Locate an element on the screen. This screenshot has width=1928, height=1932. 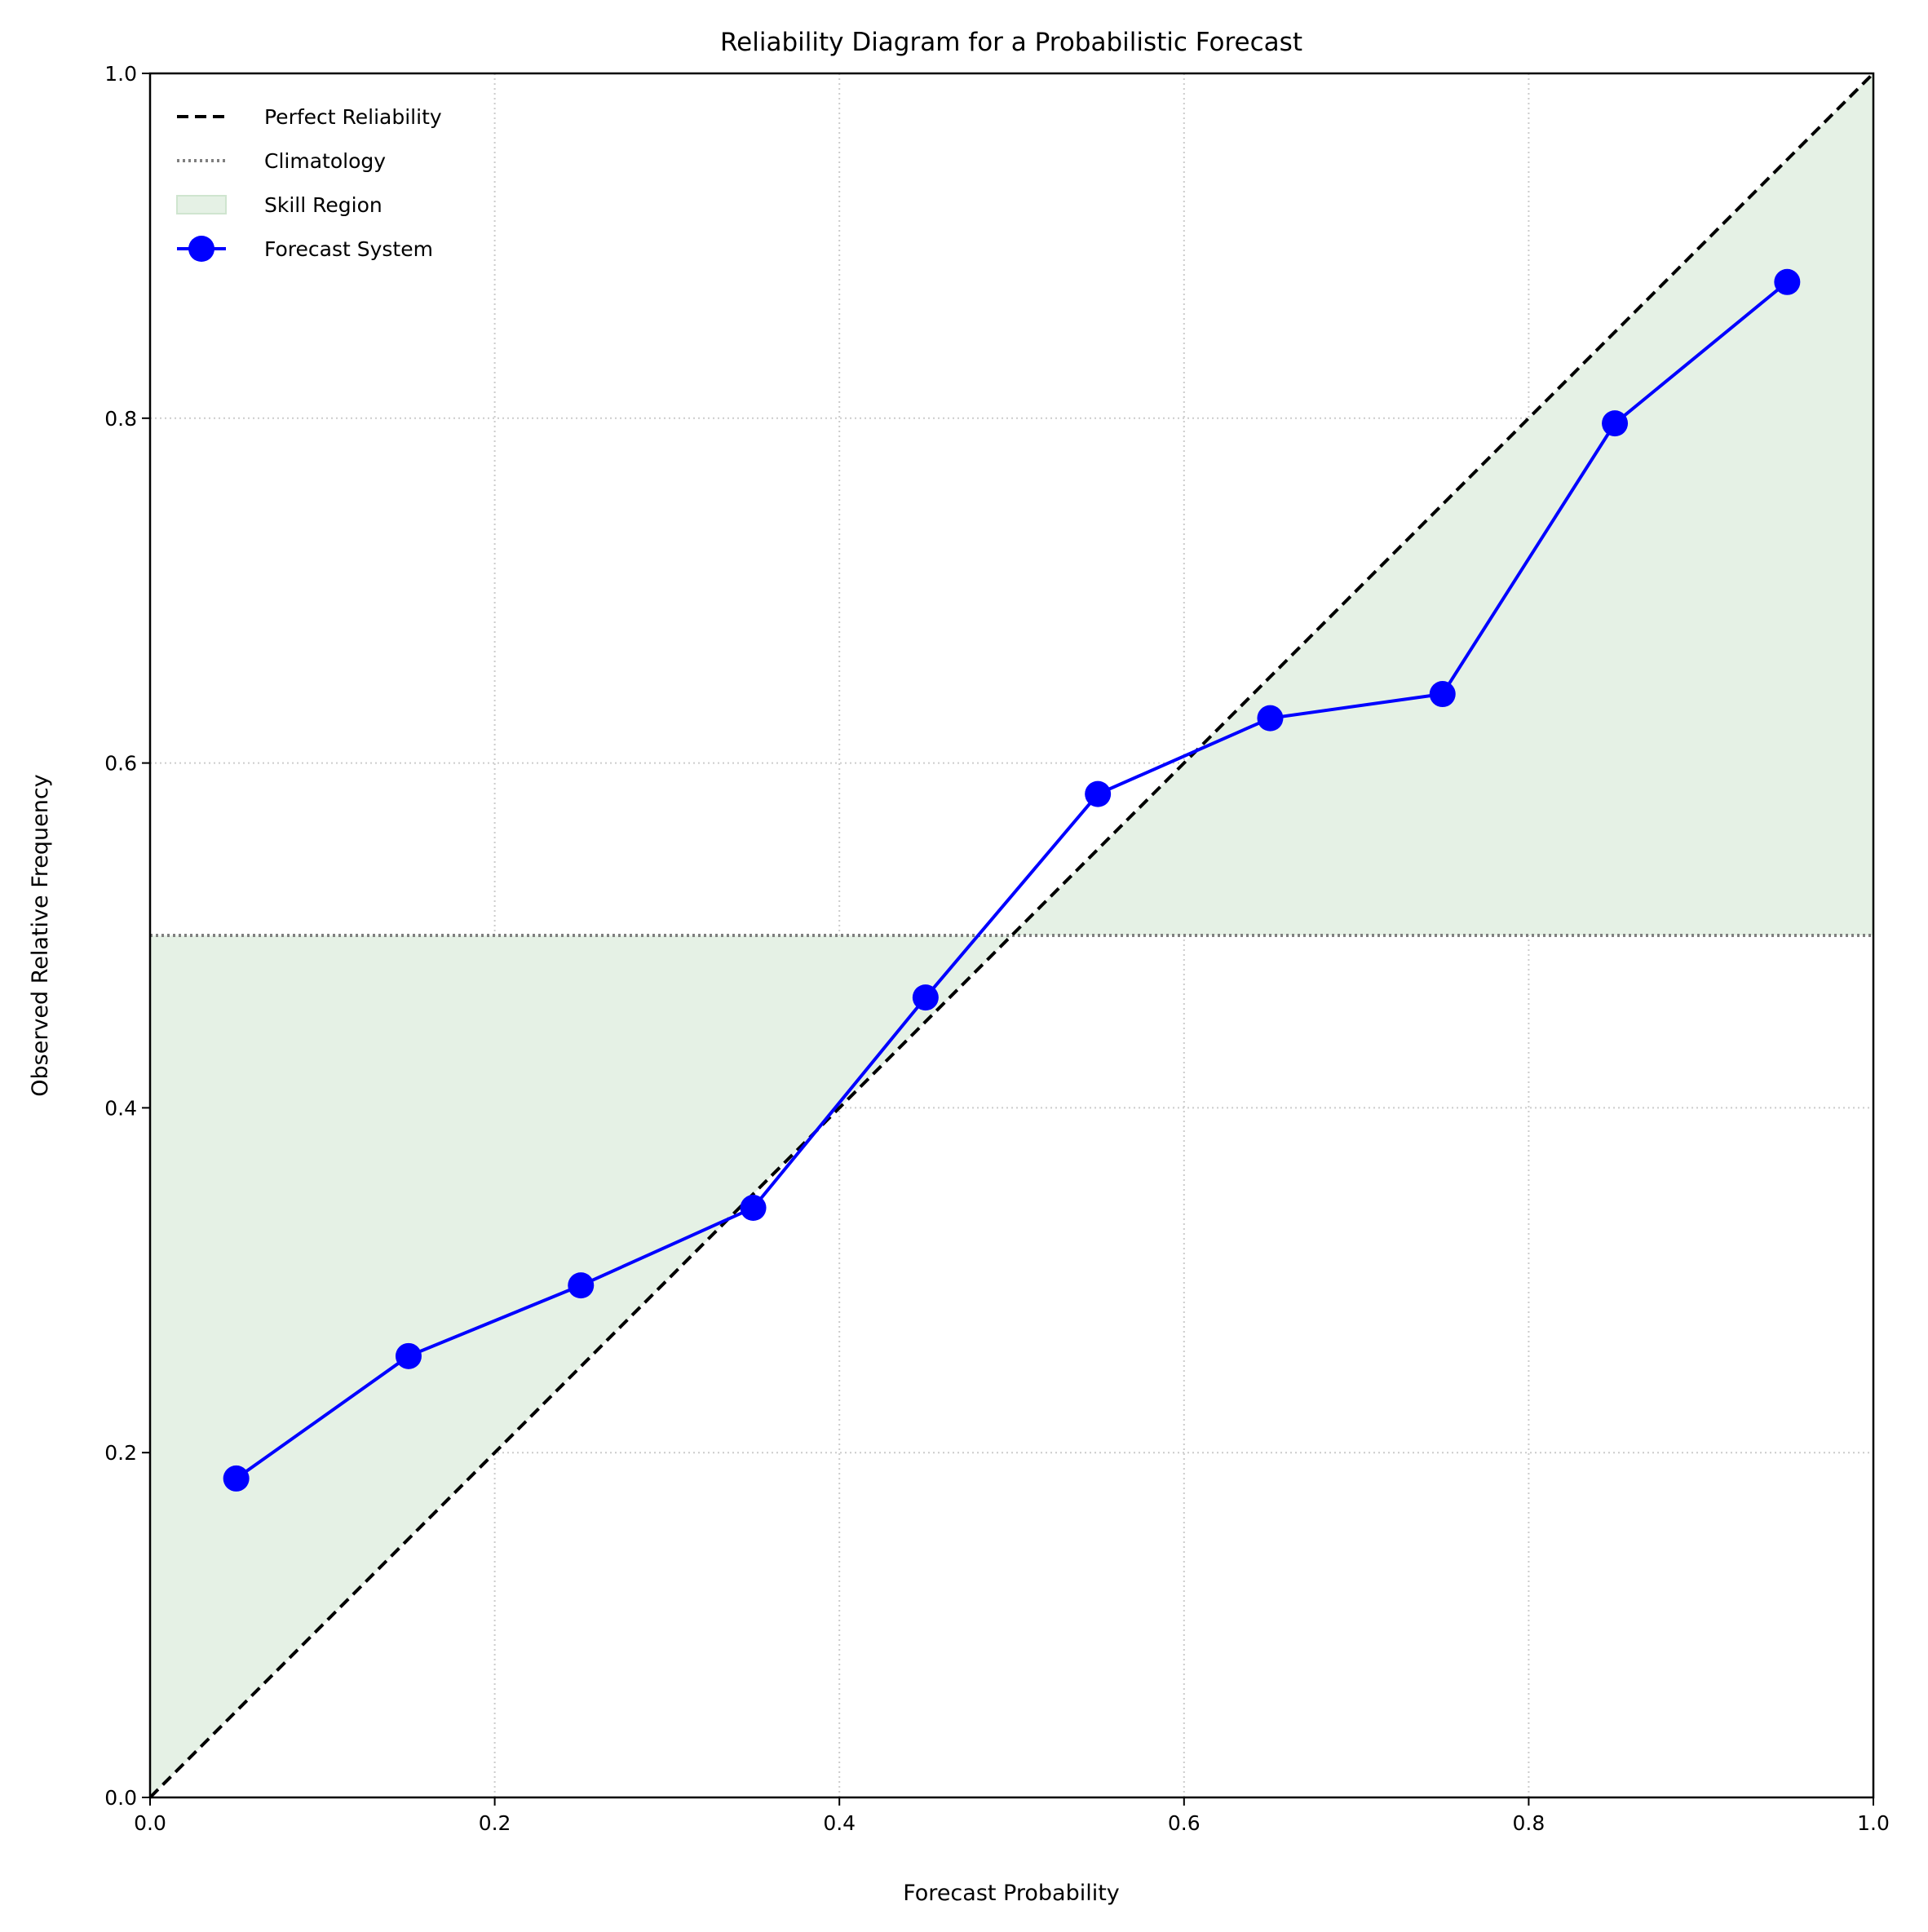
x-tick-label: 0.2 is located at coordinates (495, 1823).